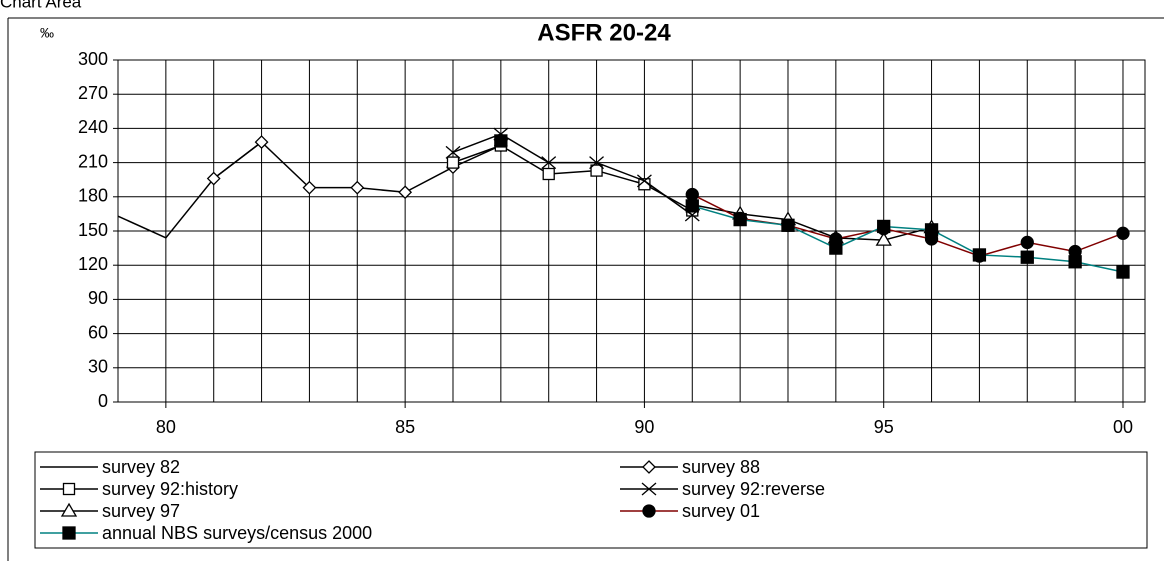 The image size is (1164, 561). I want to click on y-tick-label: 240, so click(93, 127).